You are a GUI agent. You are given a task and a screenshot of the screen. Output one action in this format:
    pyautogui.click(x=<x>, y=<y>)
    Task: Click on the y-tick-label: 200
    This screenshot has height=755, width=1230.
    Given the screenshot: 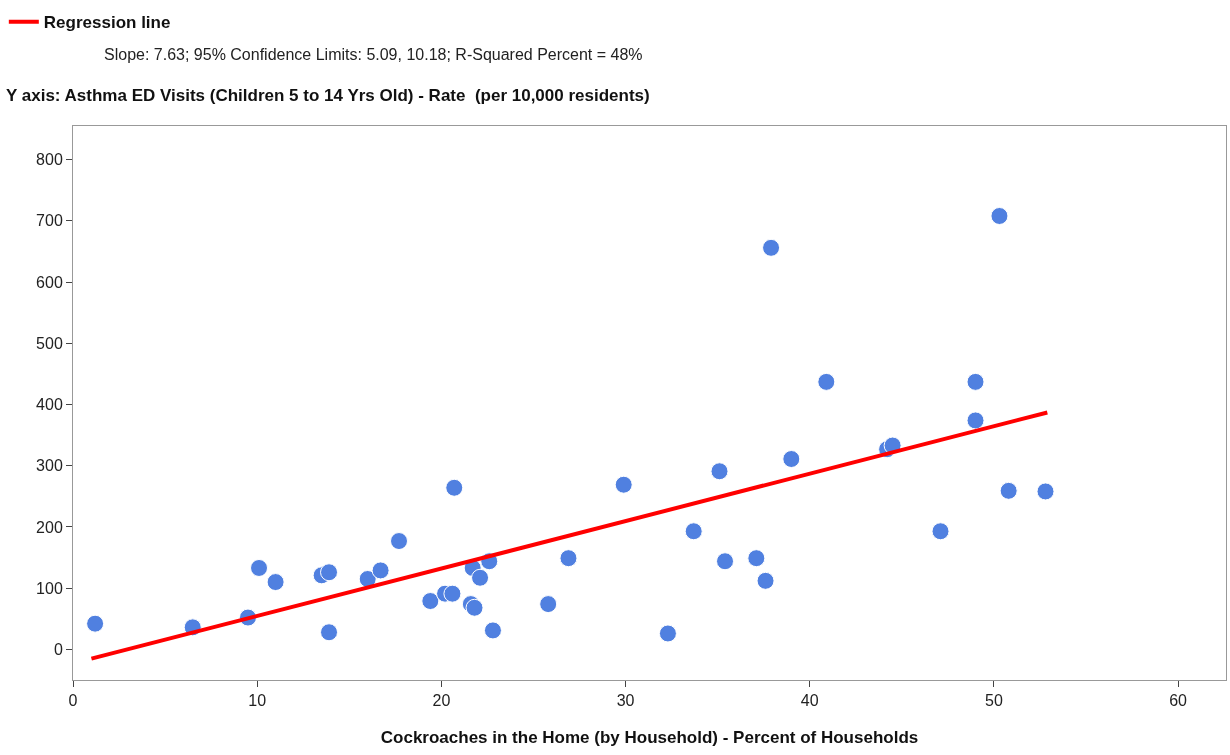 What is the action you would take?
    pyautogui.click(x=49, y=527)
    